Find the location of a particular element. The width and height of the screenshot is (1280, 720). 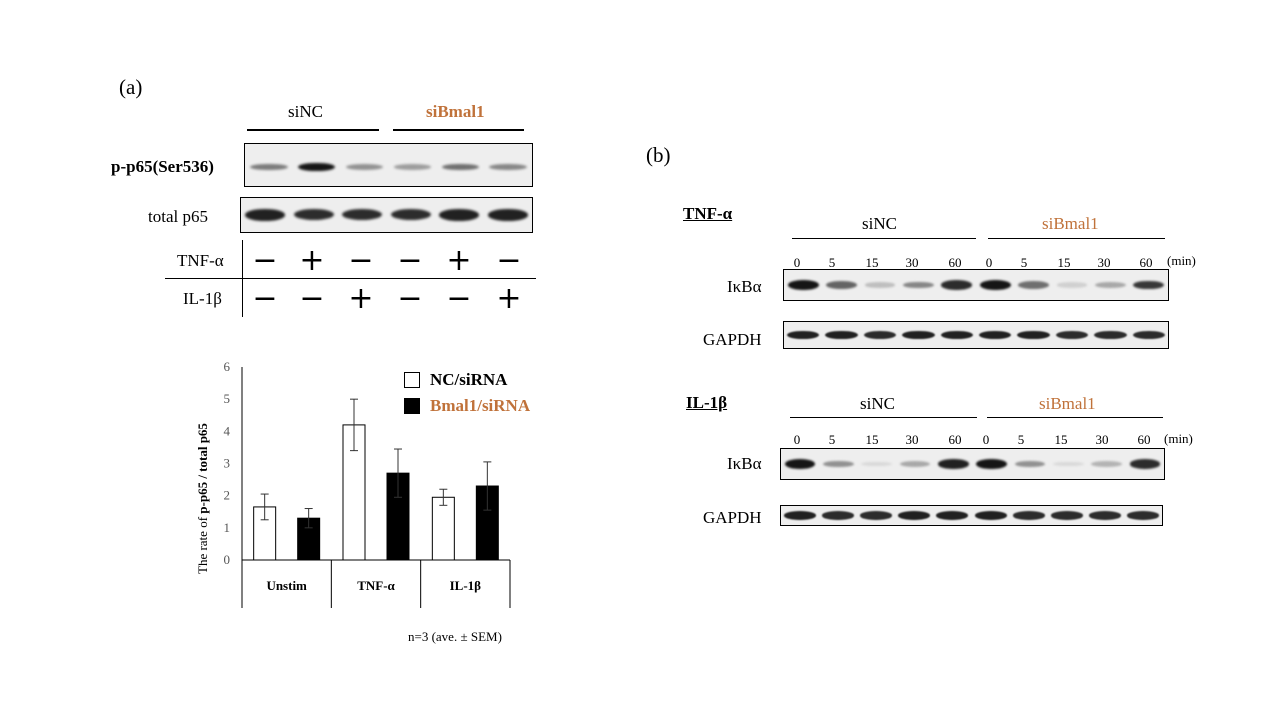

group-label-sinc: siNC is located at coordinates (305, 111).